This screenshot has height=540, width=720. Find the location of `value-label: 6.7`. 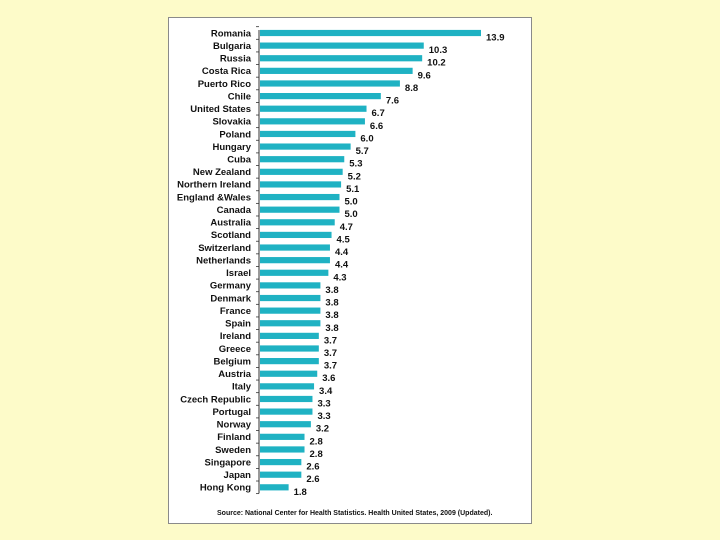

value-label: 6.7 is located at coordinates (378, 113).